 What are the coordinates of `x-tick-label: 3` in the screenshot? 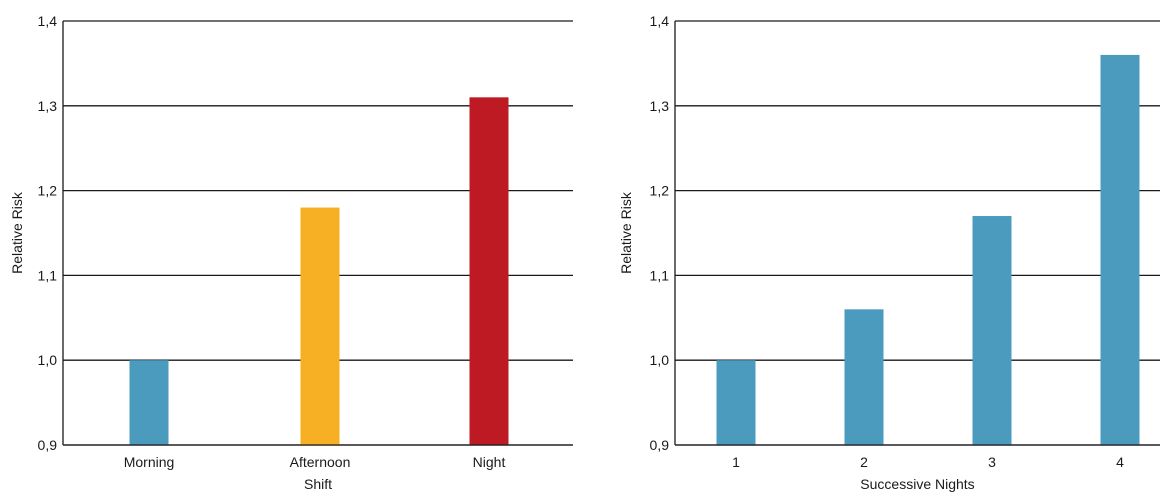 It's located at (992, 462).